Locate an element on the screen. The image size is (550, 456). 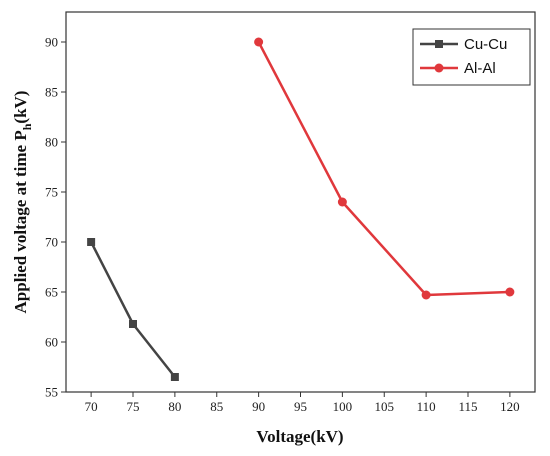
legend-label-cu-cu: Cu-Cu is located at coordinates (485, 44).